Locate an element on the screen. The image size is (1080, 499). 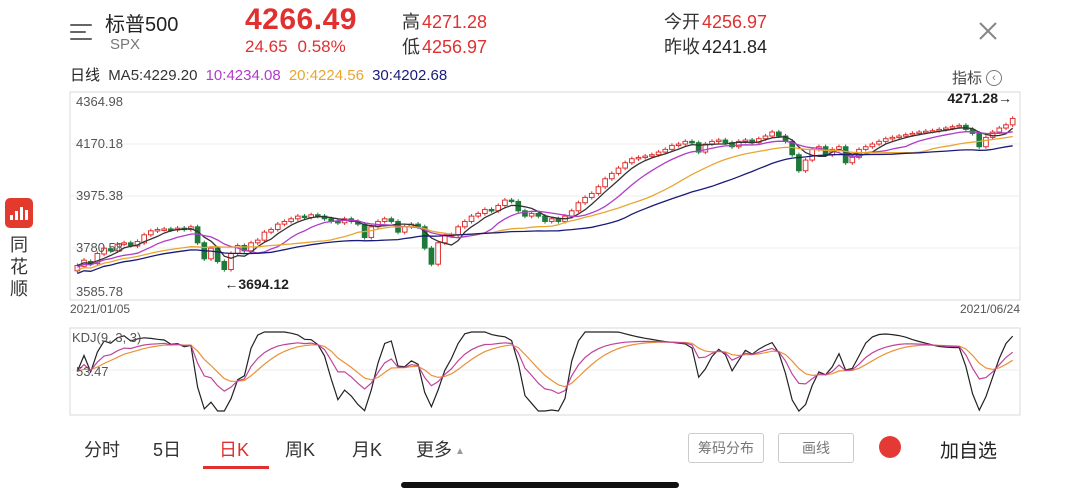
record-dot-icon is located at coordinates (890, 447).